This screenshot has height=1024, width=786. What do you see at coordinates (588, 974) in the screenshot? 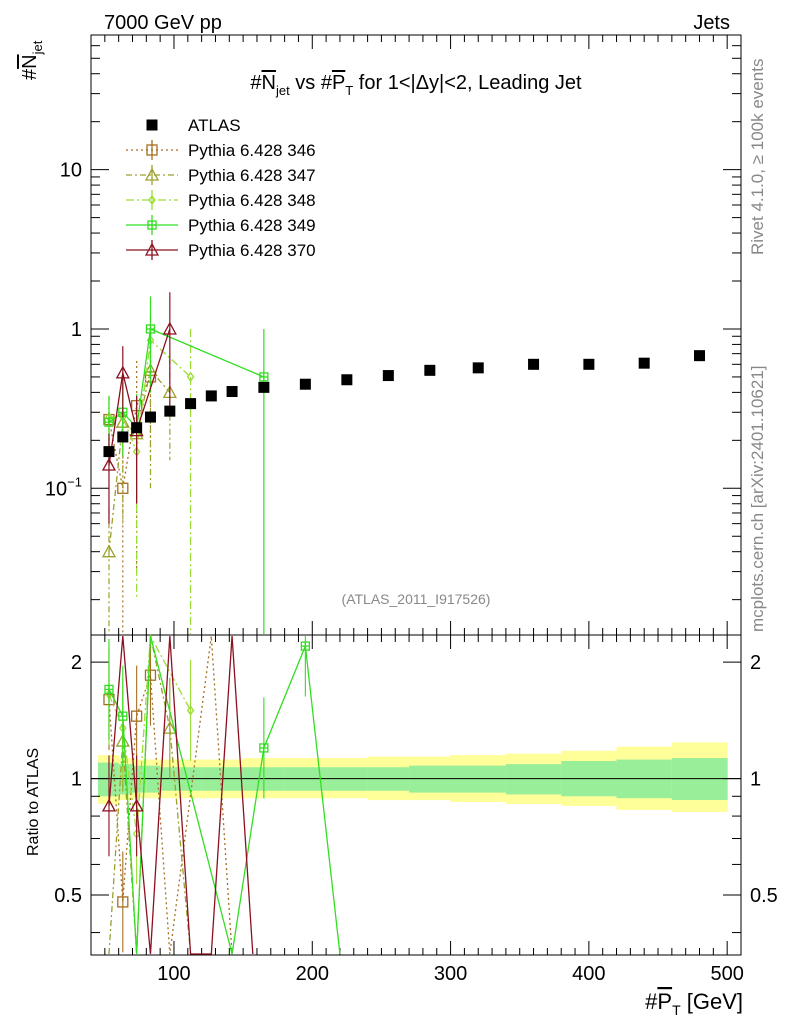
I see `x-tick-label: 400` at bounding box center [588, 974].